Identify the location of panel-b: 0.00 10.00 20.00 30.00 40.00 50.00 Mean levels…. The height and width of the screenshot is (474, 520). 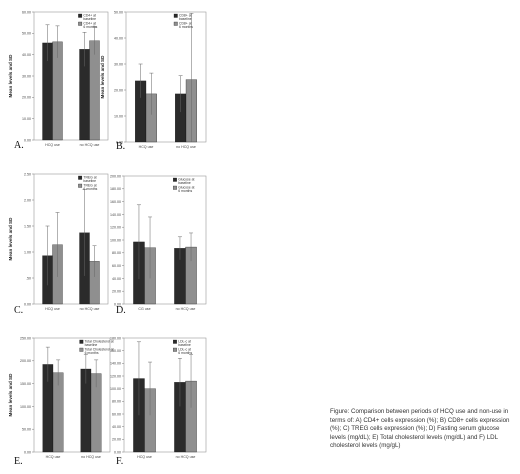
(160, 78).